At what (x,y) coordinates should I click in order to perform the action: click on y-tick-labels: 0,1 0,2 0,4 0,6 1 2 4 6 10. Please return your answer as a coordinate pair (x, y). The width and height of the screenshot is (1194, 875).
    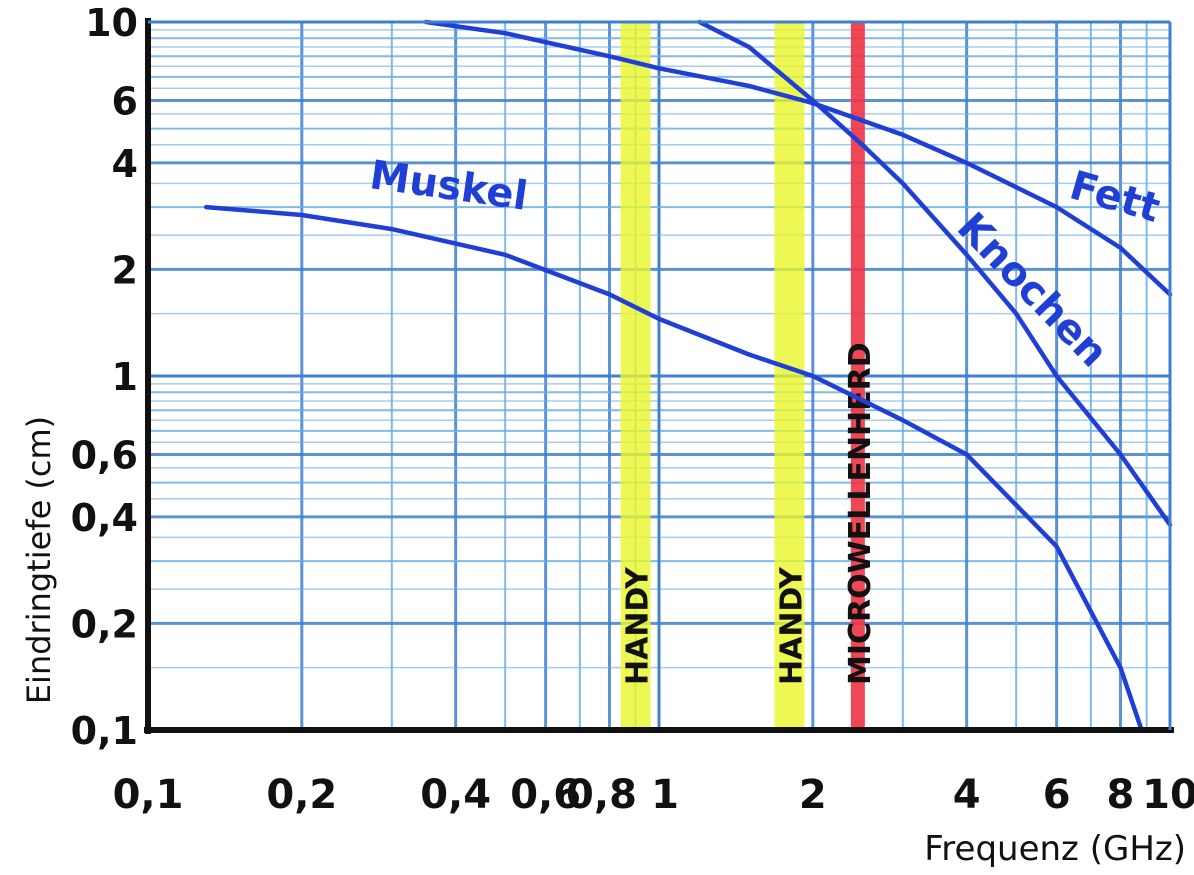
    Looking at the image, I should click on (104, 377).